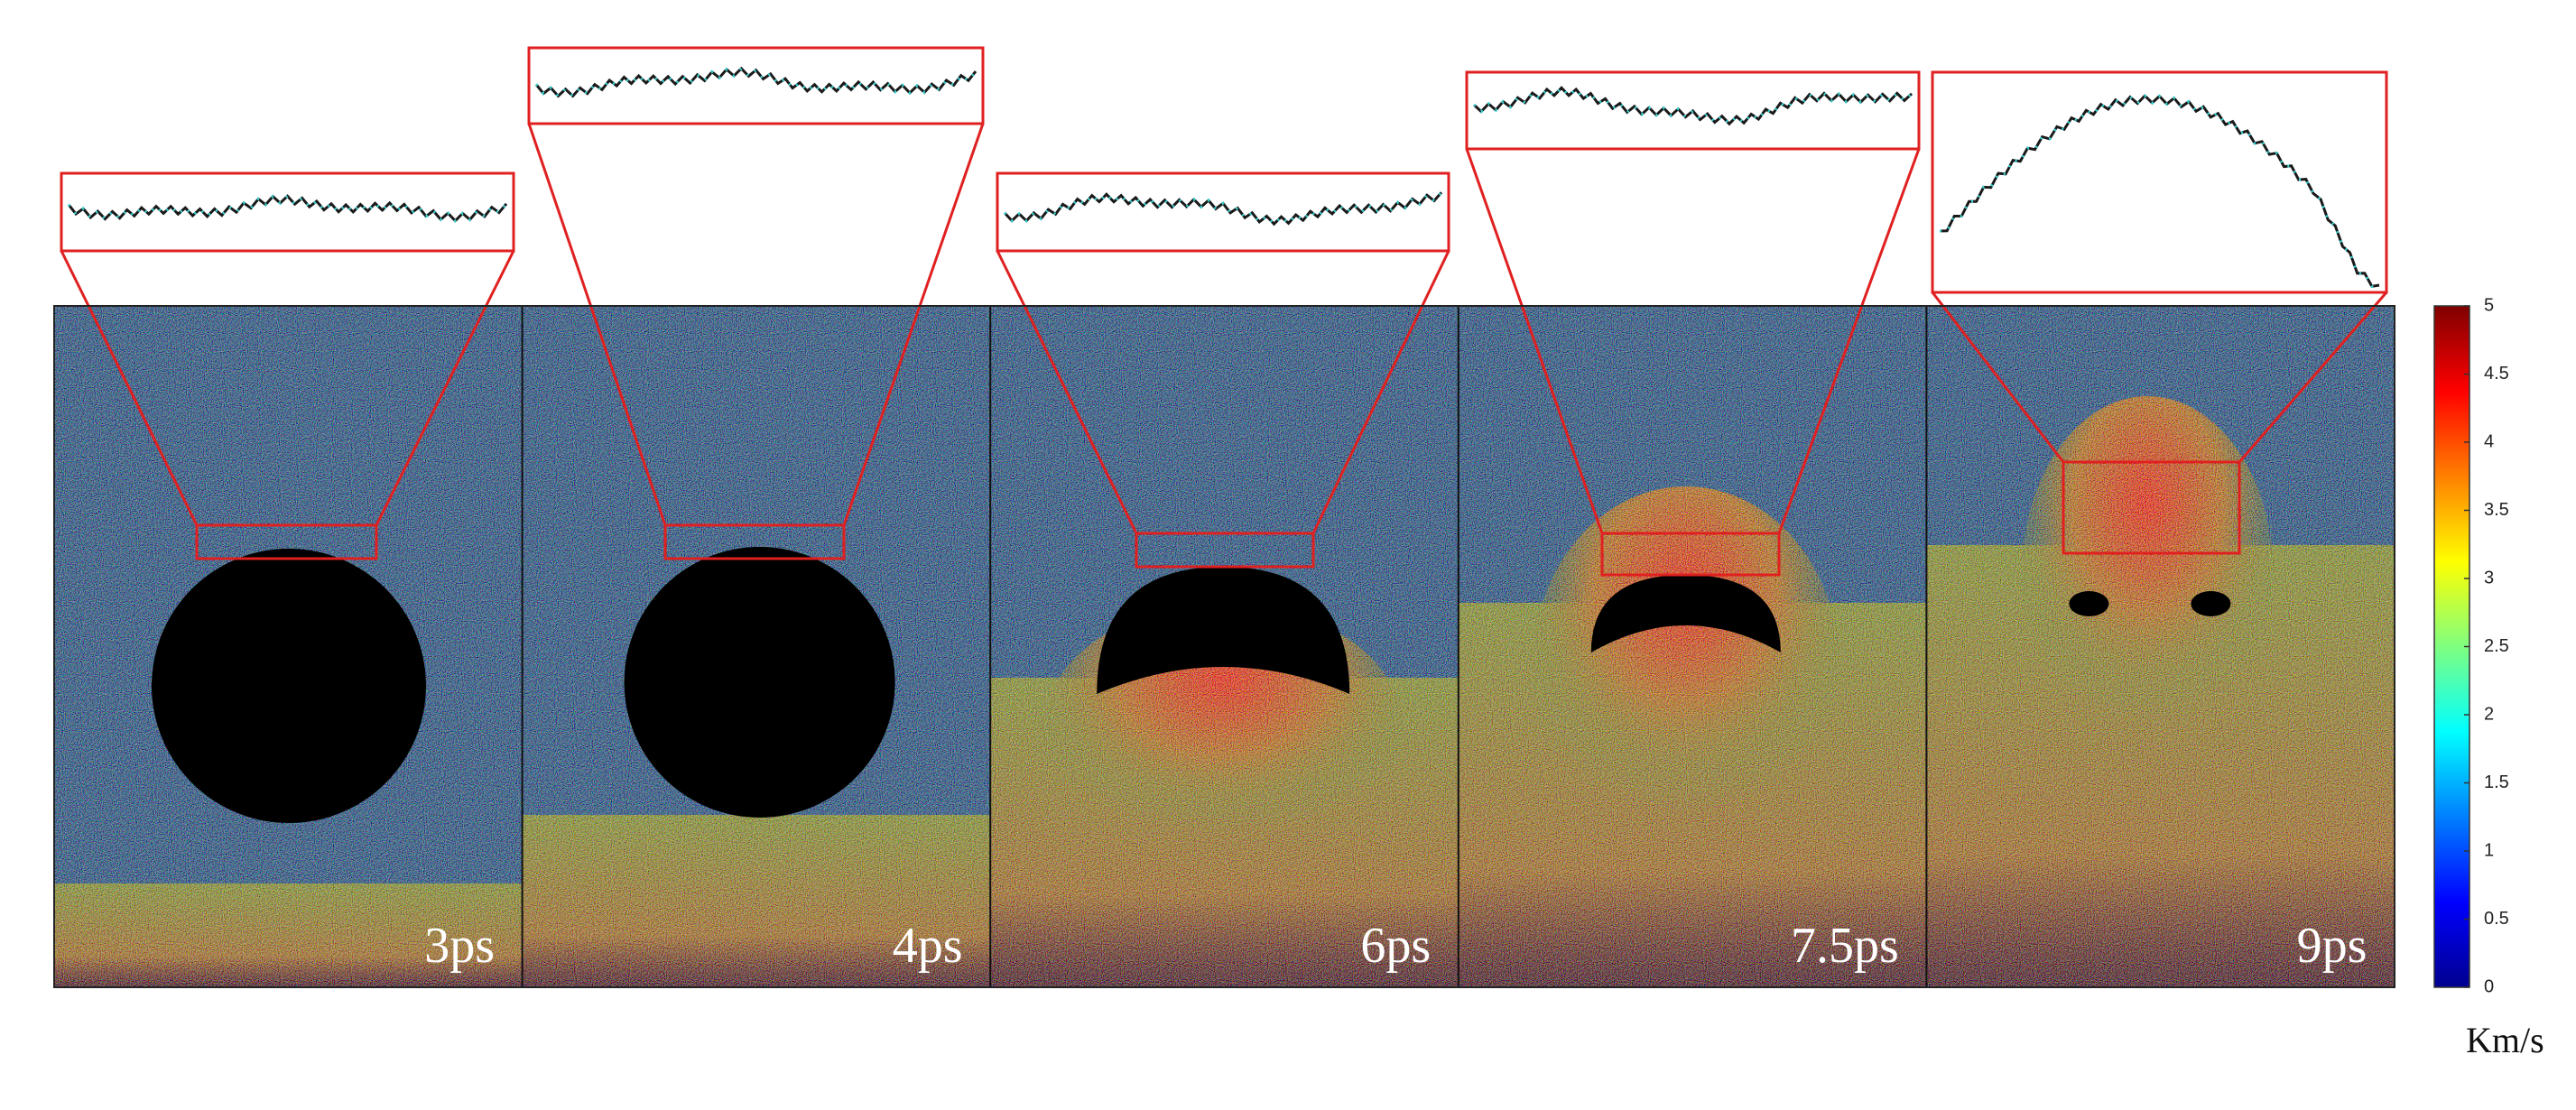  I want to click on time-label: 9ps, so click(2332, 946).